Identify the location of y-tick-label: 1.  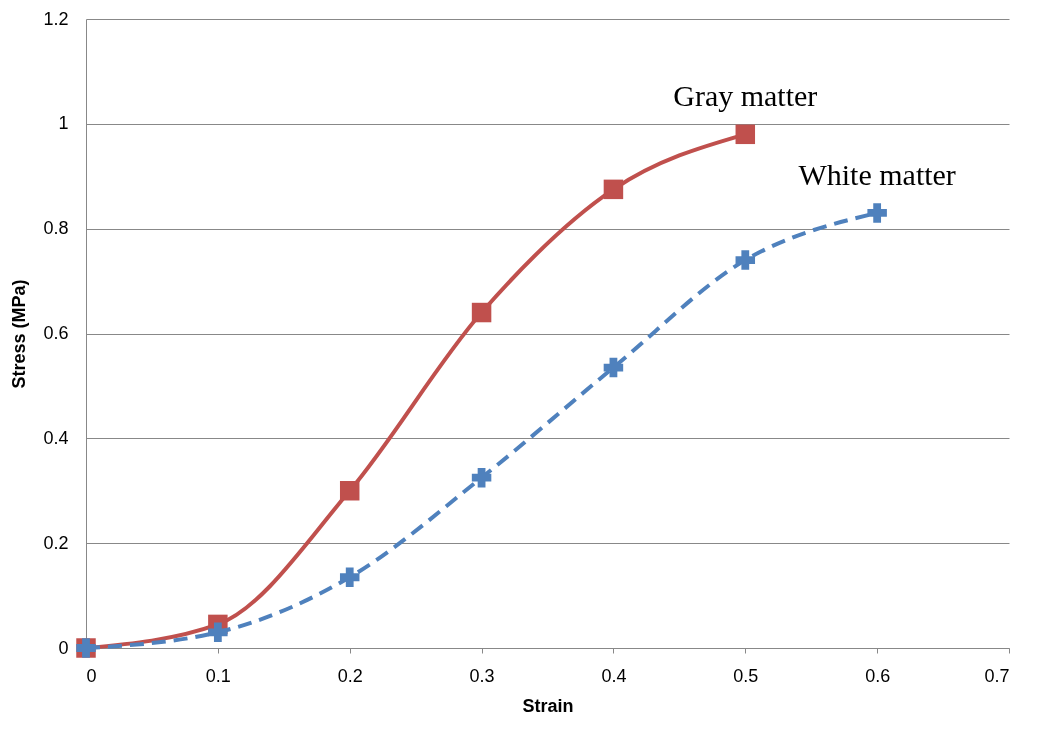
(63, 123).